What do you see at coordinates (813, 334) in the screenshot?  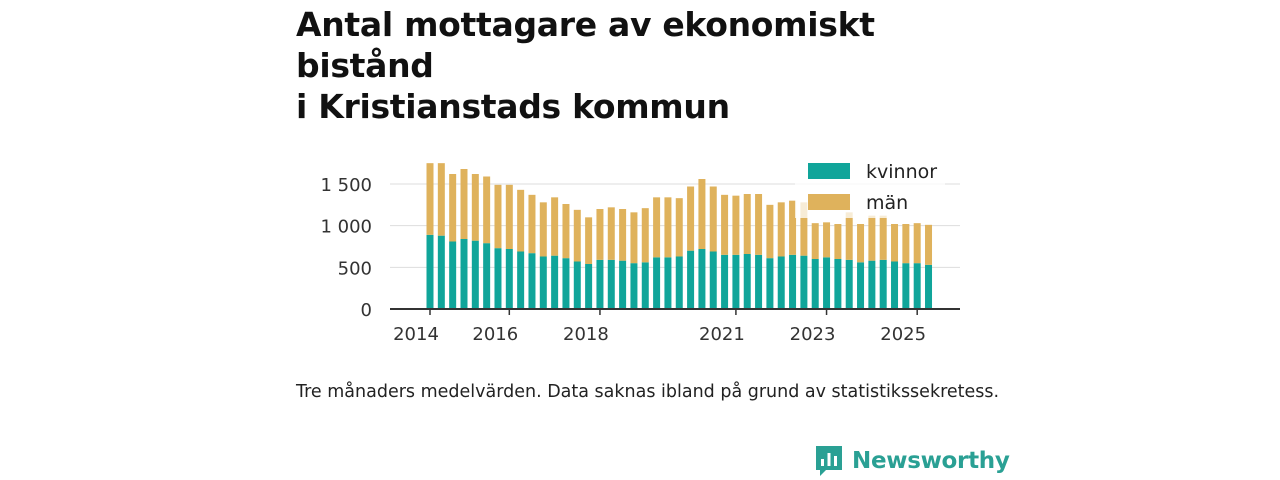 I see `x-tick-label: 2023` at bounding box center [813, 334].